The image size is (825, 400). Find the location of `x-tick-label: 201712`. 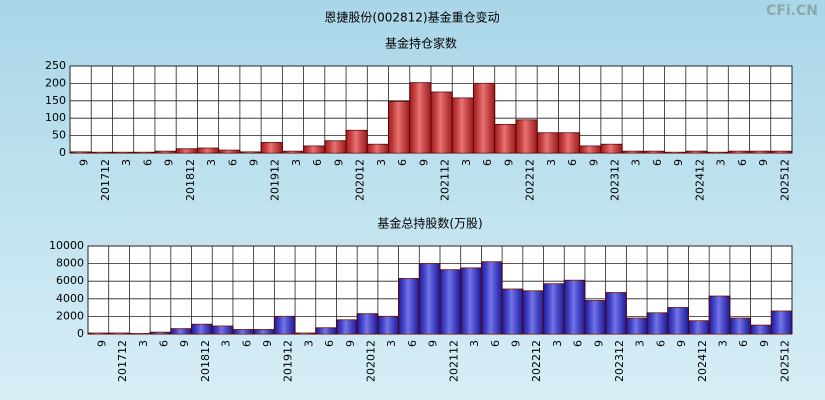

x-tick-label: 201712 is located at coordinates (122, 361).